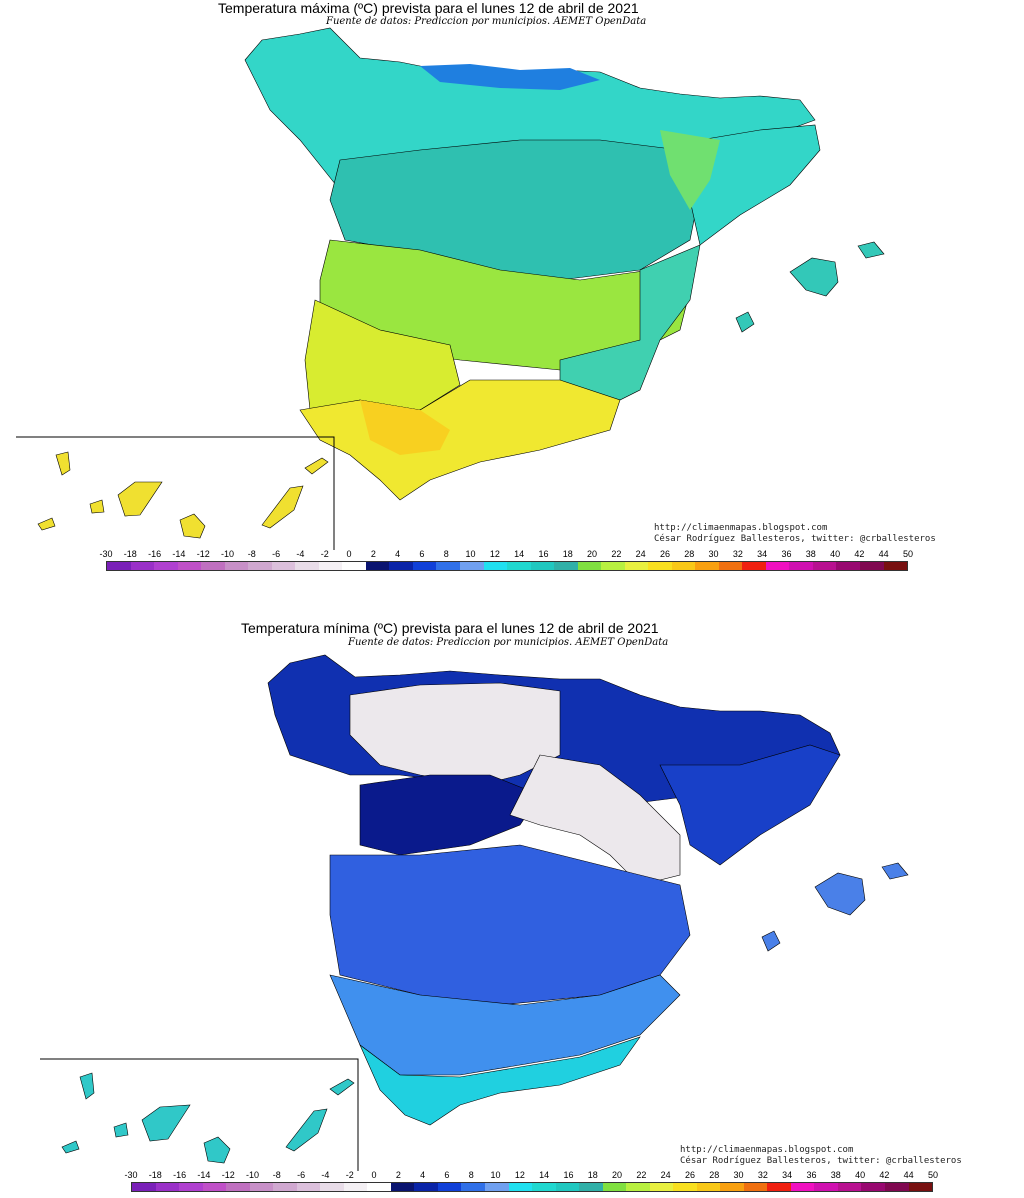  I want to click on island-la-palma, so click(63, 463).